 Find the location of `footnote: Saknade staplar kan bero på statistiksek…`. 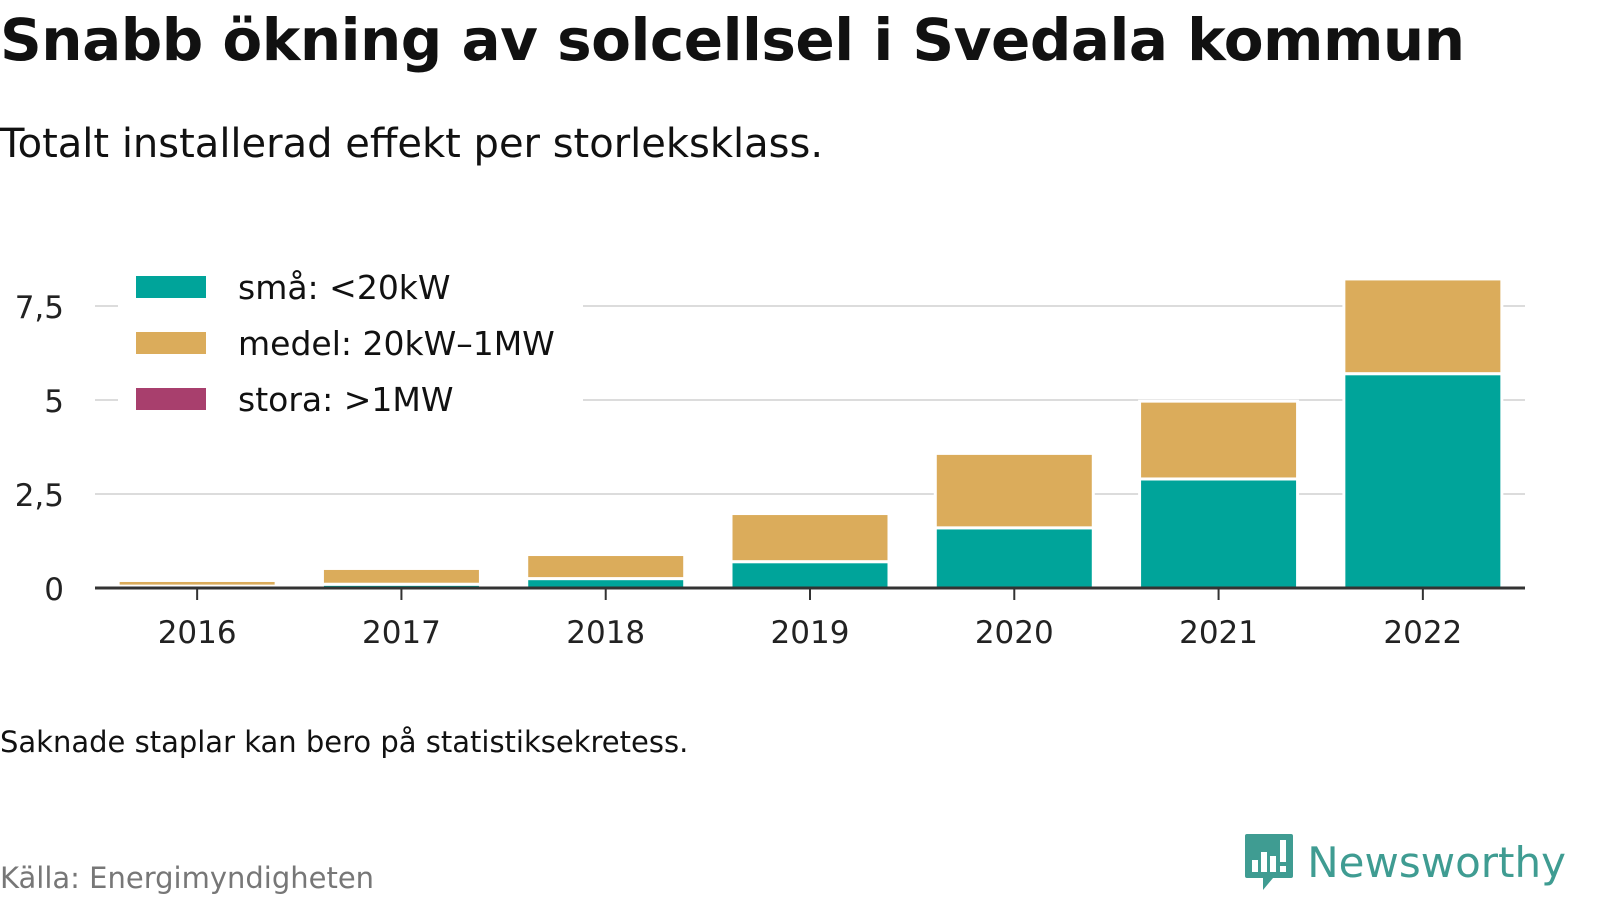

footnote: Saknade staplar kan bero på statistiksek… is located at coordinates (344, 742).